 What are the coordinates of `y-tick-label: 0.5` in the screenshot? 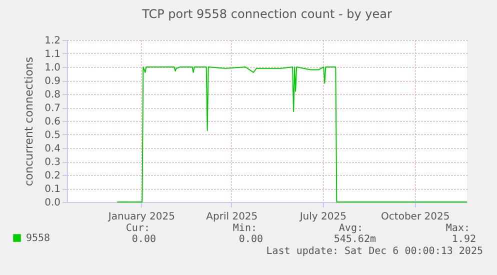 It's located at (52, 135).